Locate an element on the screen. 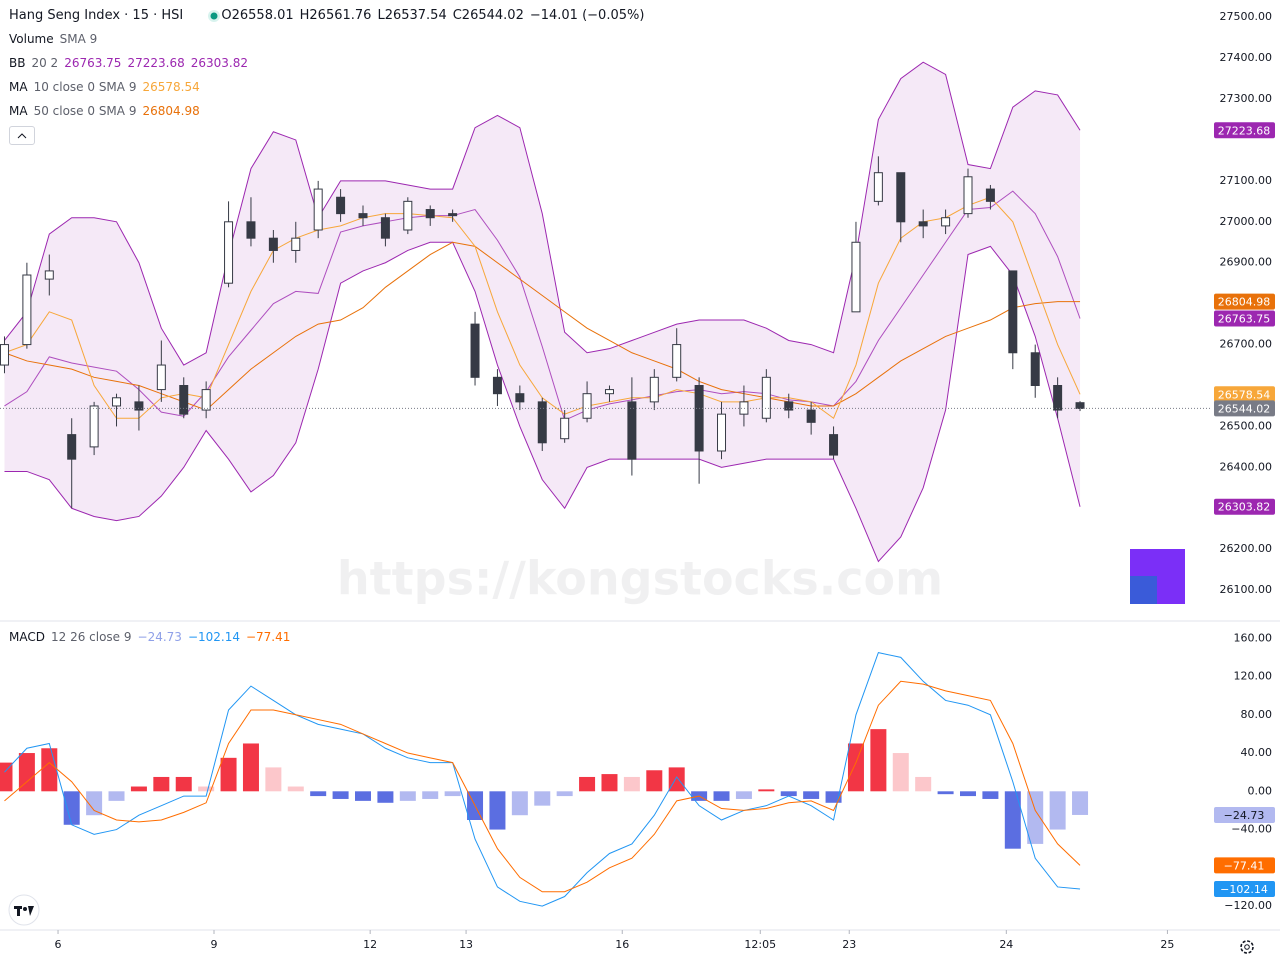 This screenshot has height=960, width=1280. price-tag: 27223.68 is located at coordinates (1244, 130).